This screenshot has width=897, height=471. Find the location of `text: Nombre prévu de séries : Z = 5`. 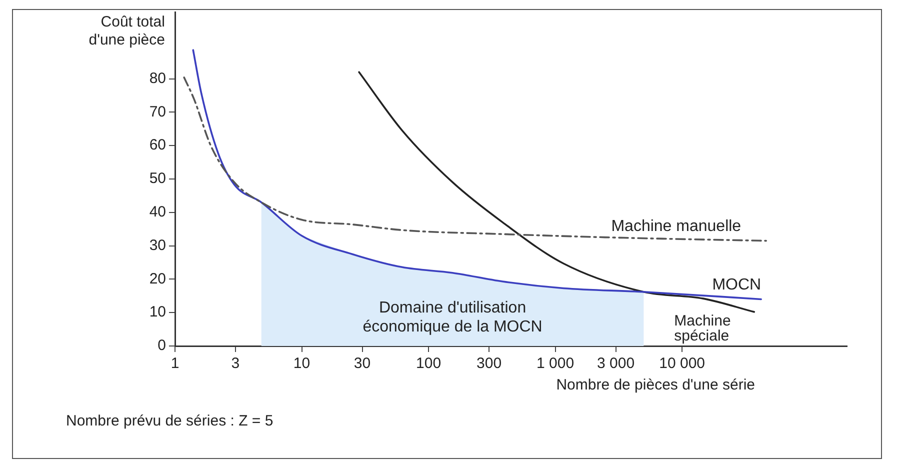

text: Nombre prévu de séries : Z = 5 is located at coordinates (170, 421).